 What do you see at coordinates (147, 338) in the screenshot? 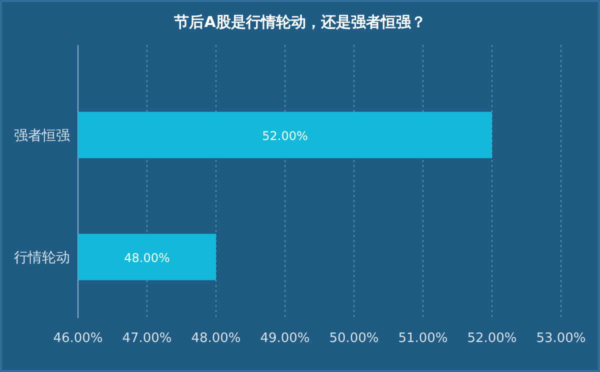
I see `x-tick-label: 47.00%` at bounding box center [147, 338].